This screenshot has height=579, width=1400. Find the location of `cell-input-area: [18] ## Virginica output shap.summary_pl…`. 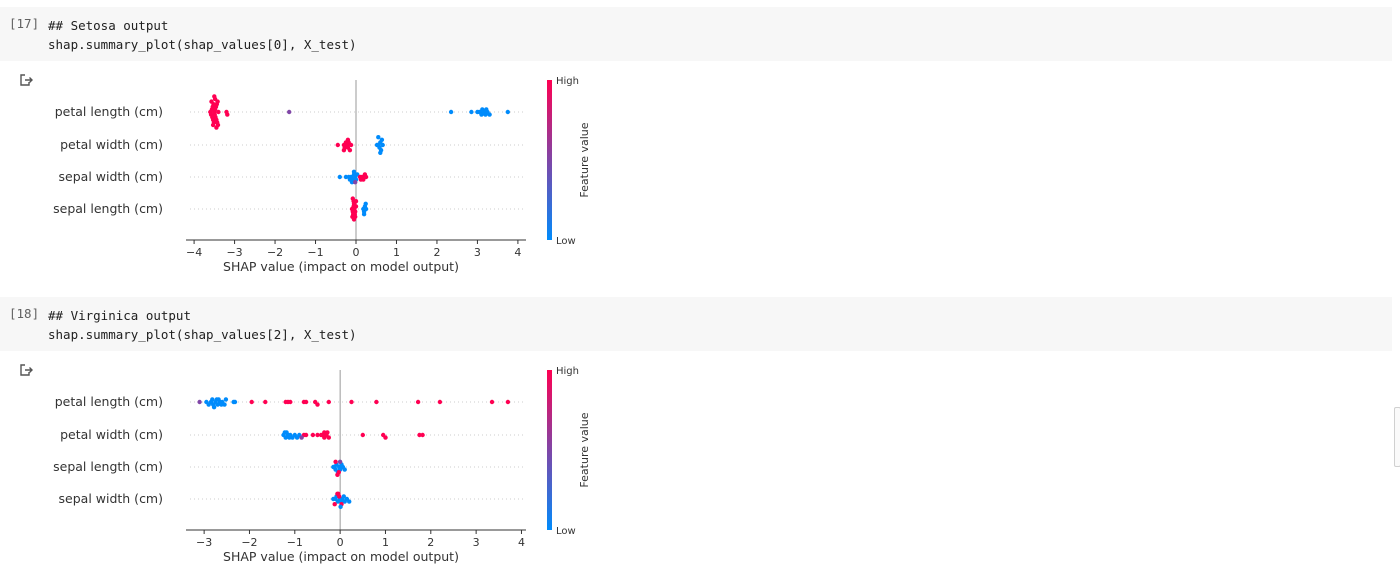

cell-input-area: [18] ## Virginica output shap.summary_pl… is located at coordinates (696, 324).